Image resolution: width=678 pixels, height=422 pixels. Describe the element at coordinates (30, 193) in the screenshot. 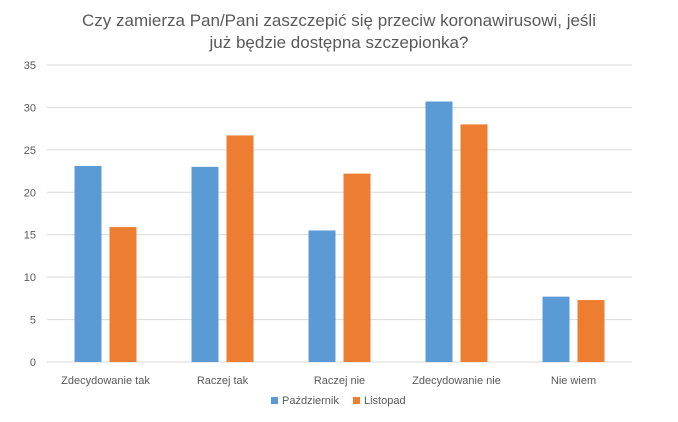

I see `y-tick-label: 20` at that location.